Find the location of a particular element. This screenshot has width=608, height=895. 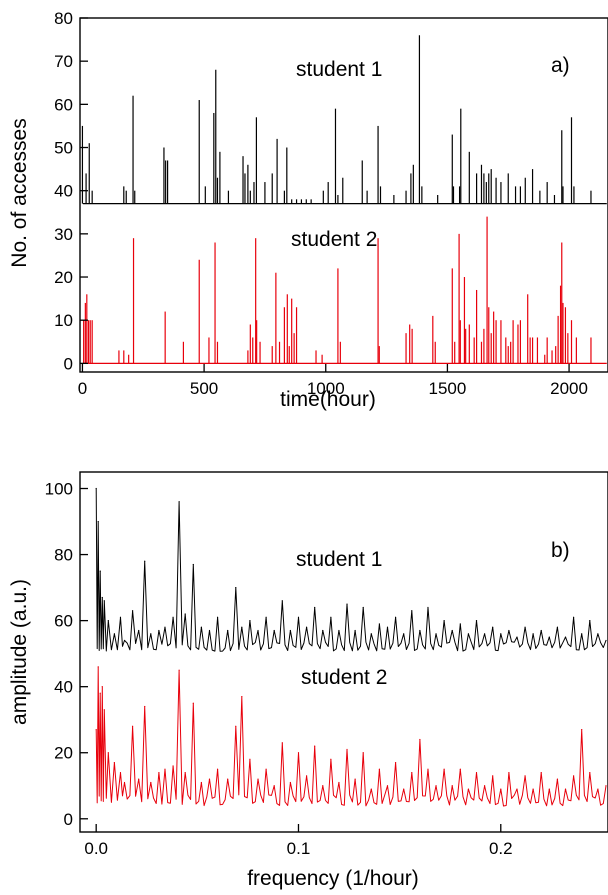

x-tick-label: 0.0 is located at coordinates (96, 848).